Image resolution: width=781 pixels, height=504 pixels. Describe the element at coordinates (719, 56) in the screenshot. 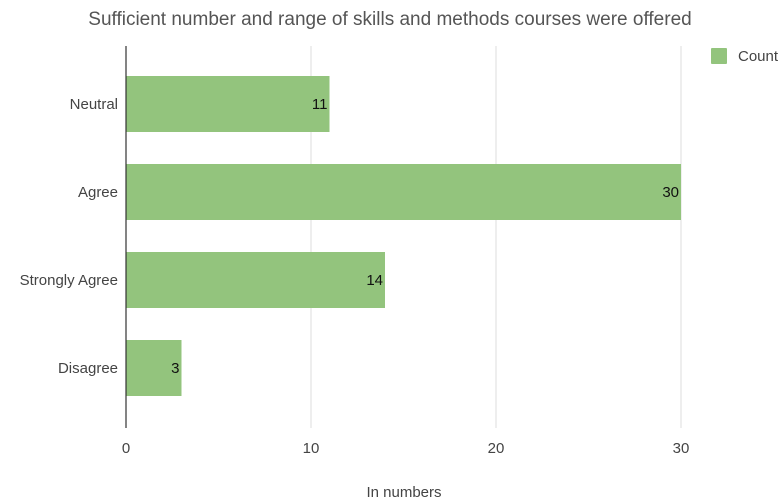

I see `legend-swatch` at that location.